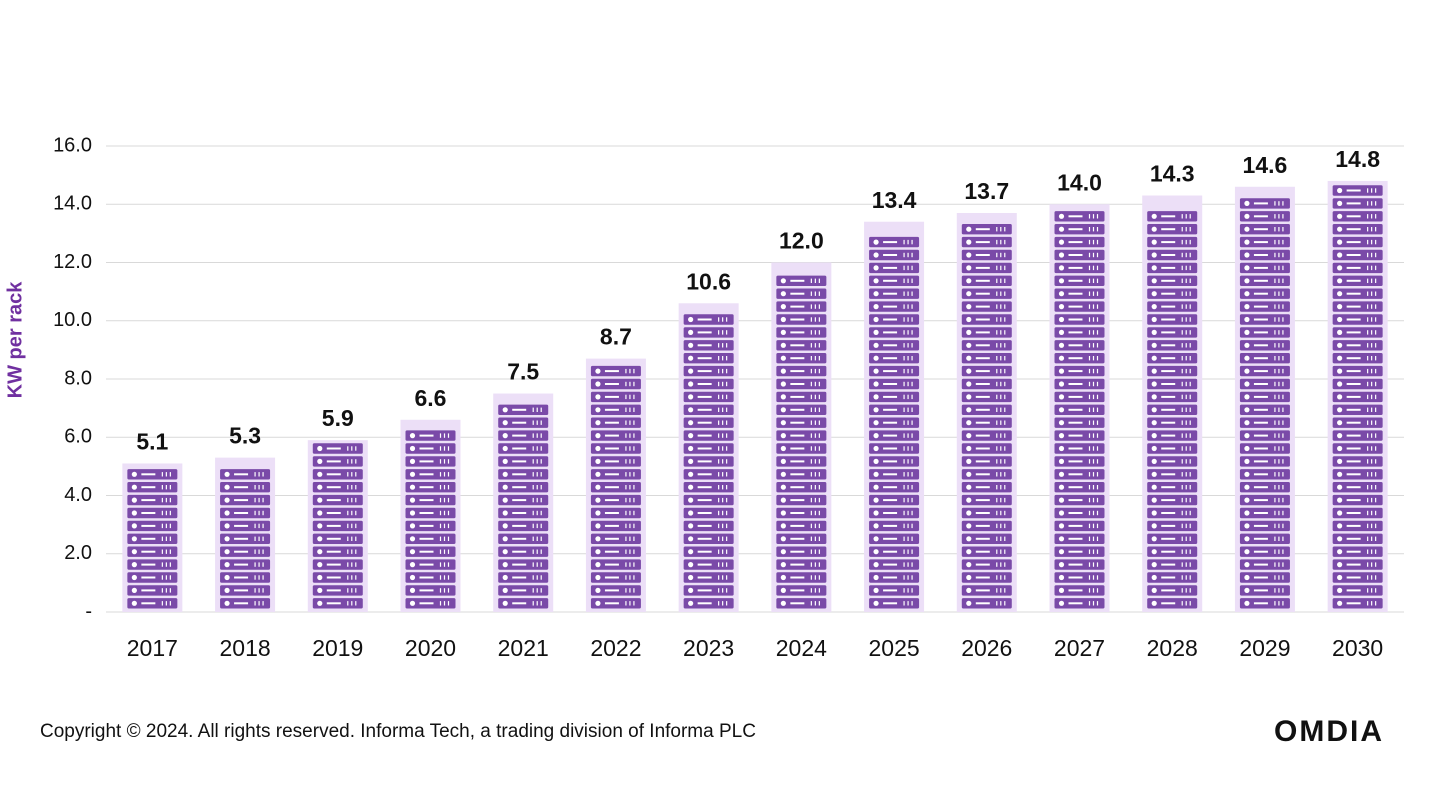 This screenshot has width=1430, height=804. What do you see at coordinates (1357, 648) in the screenshot?
I see `x-tick-label: 2030` at bounding box center [1357, 648].